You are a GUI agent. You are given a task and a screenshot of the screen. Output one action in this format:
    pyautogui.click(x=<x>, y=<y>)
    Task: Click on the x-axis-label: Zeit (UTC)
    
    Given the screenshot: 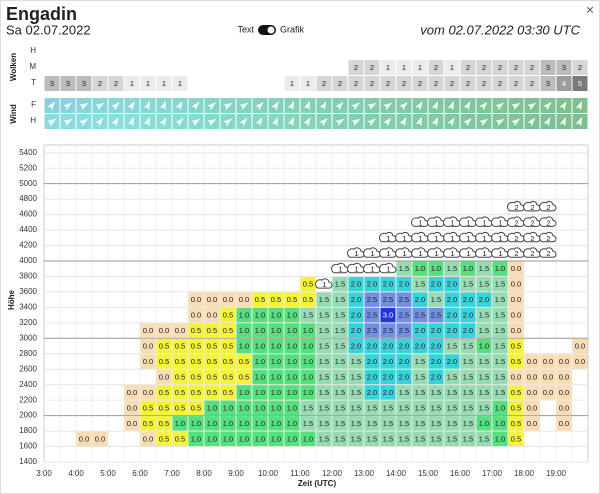 What is the action you would take?
    pyautogui.click(x=317, y=483)
    